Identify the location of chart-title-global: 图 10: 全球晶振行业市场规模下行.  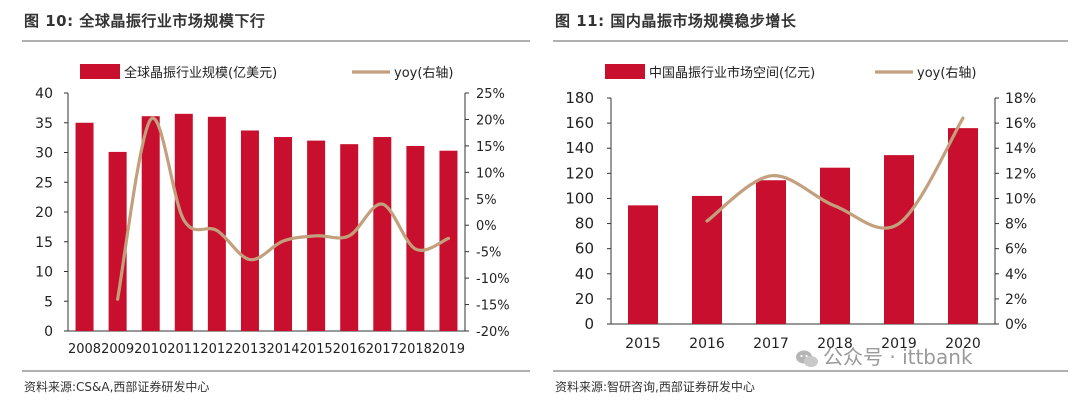
(144, 20).